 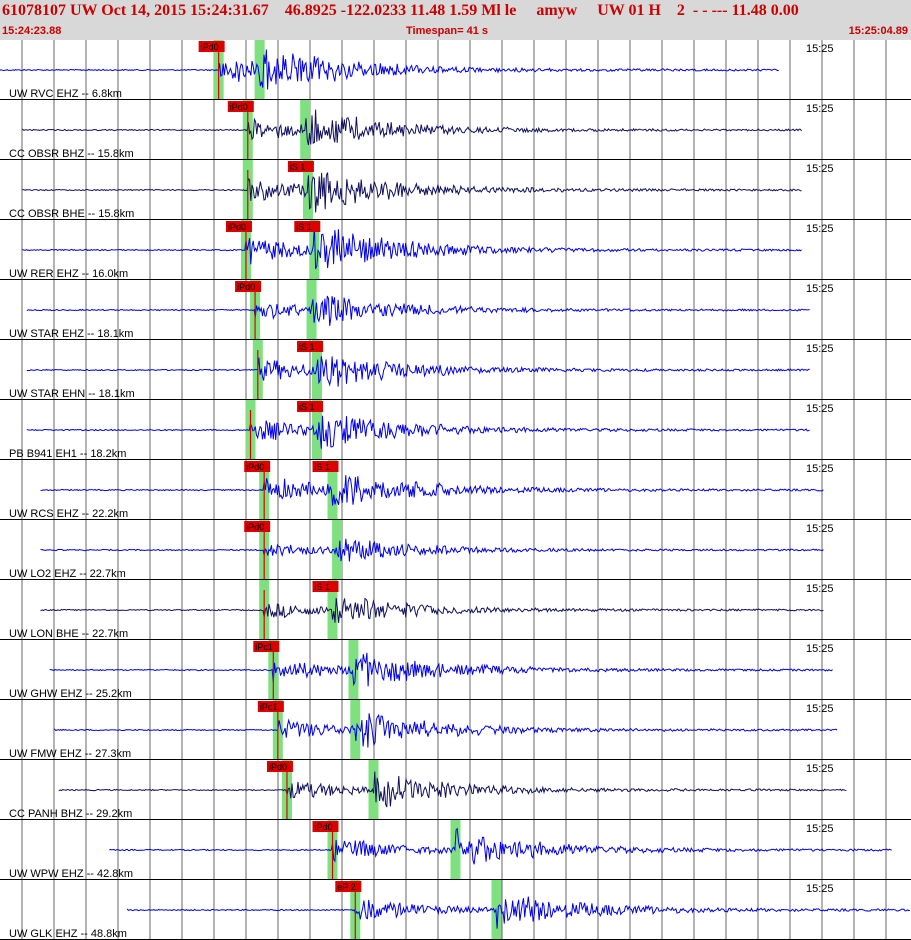 I want to click on trace-row: eP 2 15:25 UW GLK EHZ -- 48.8km, so click(x=455, y=910).